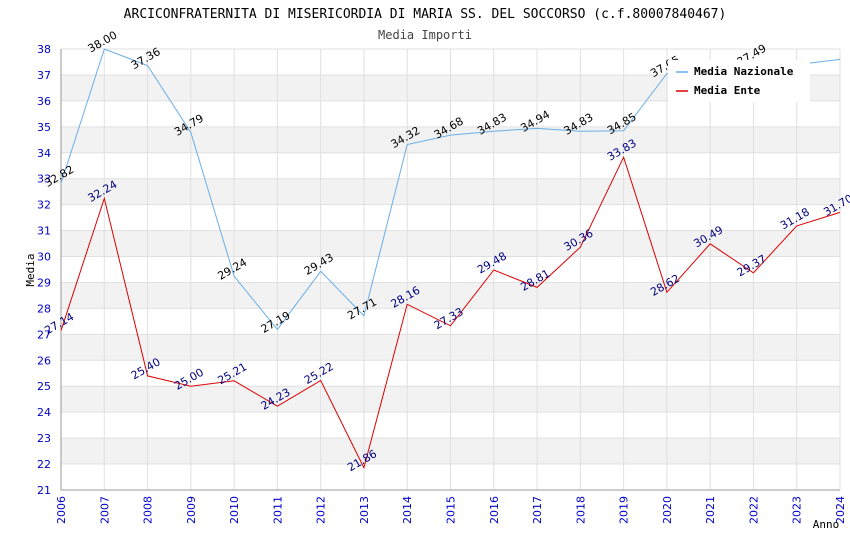 This screenshot has height=550, width=850. I want to click on y-tick-label: 21, so click(44, 490).